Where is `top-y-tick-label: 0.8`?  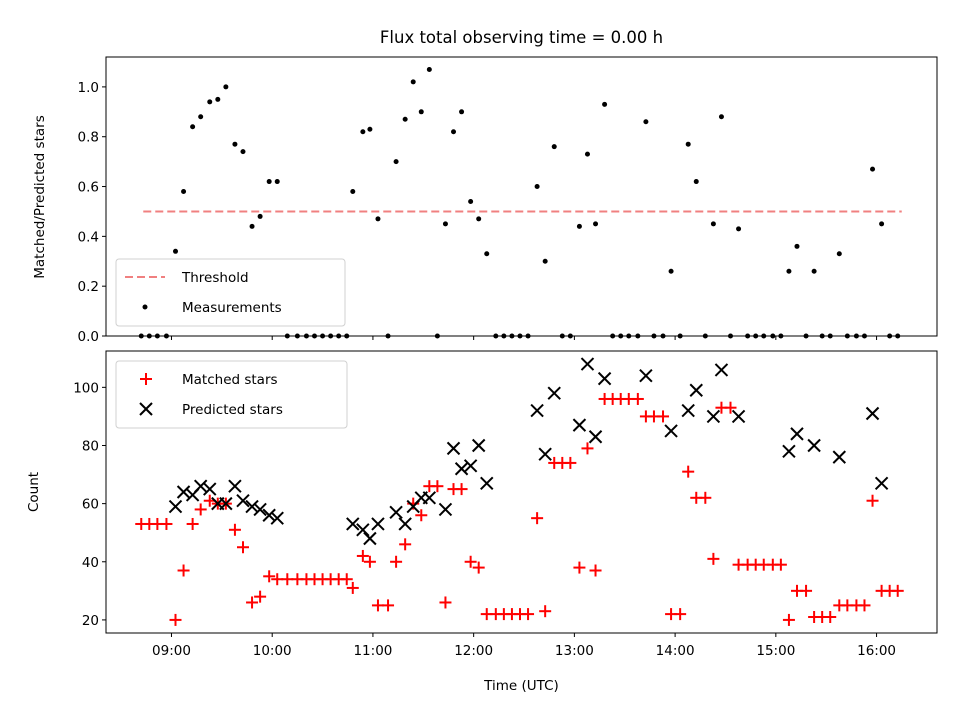
top-y-tick-label: 0.8 is located at coordinates (88, 138).